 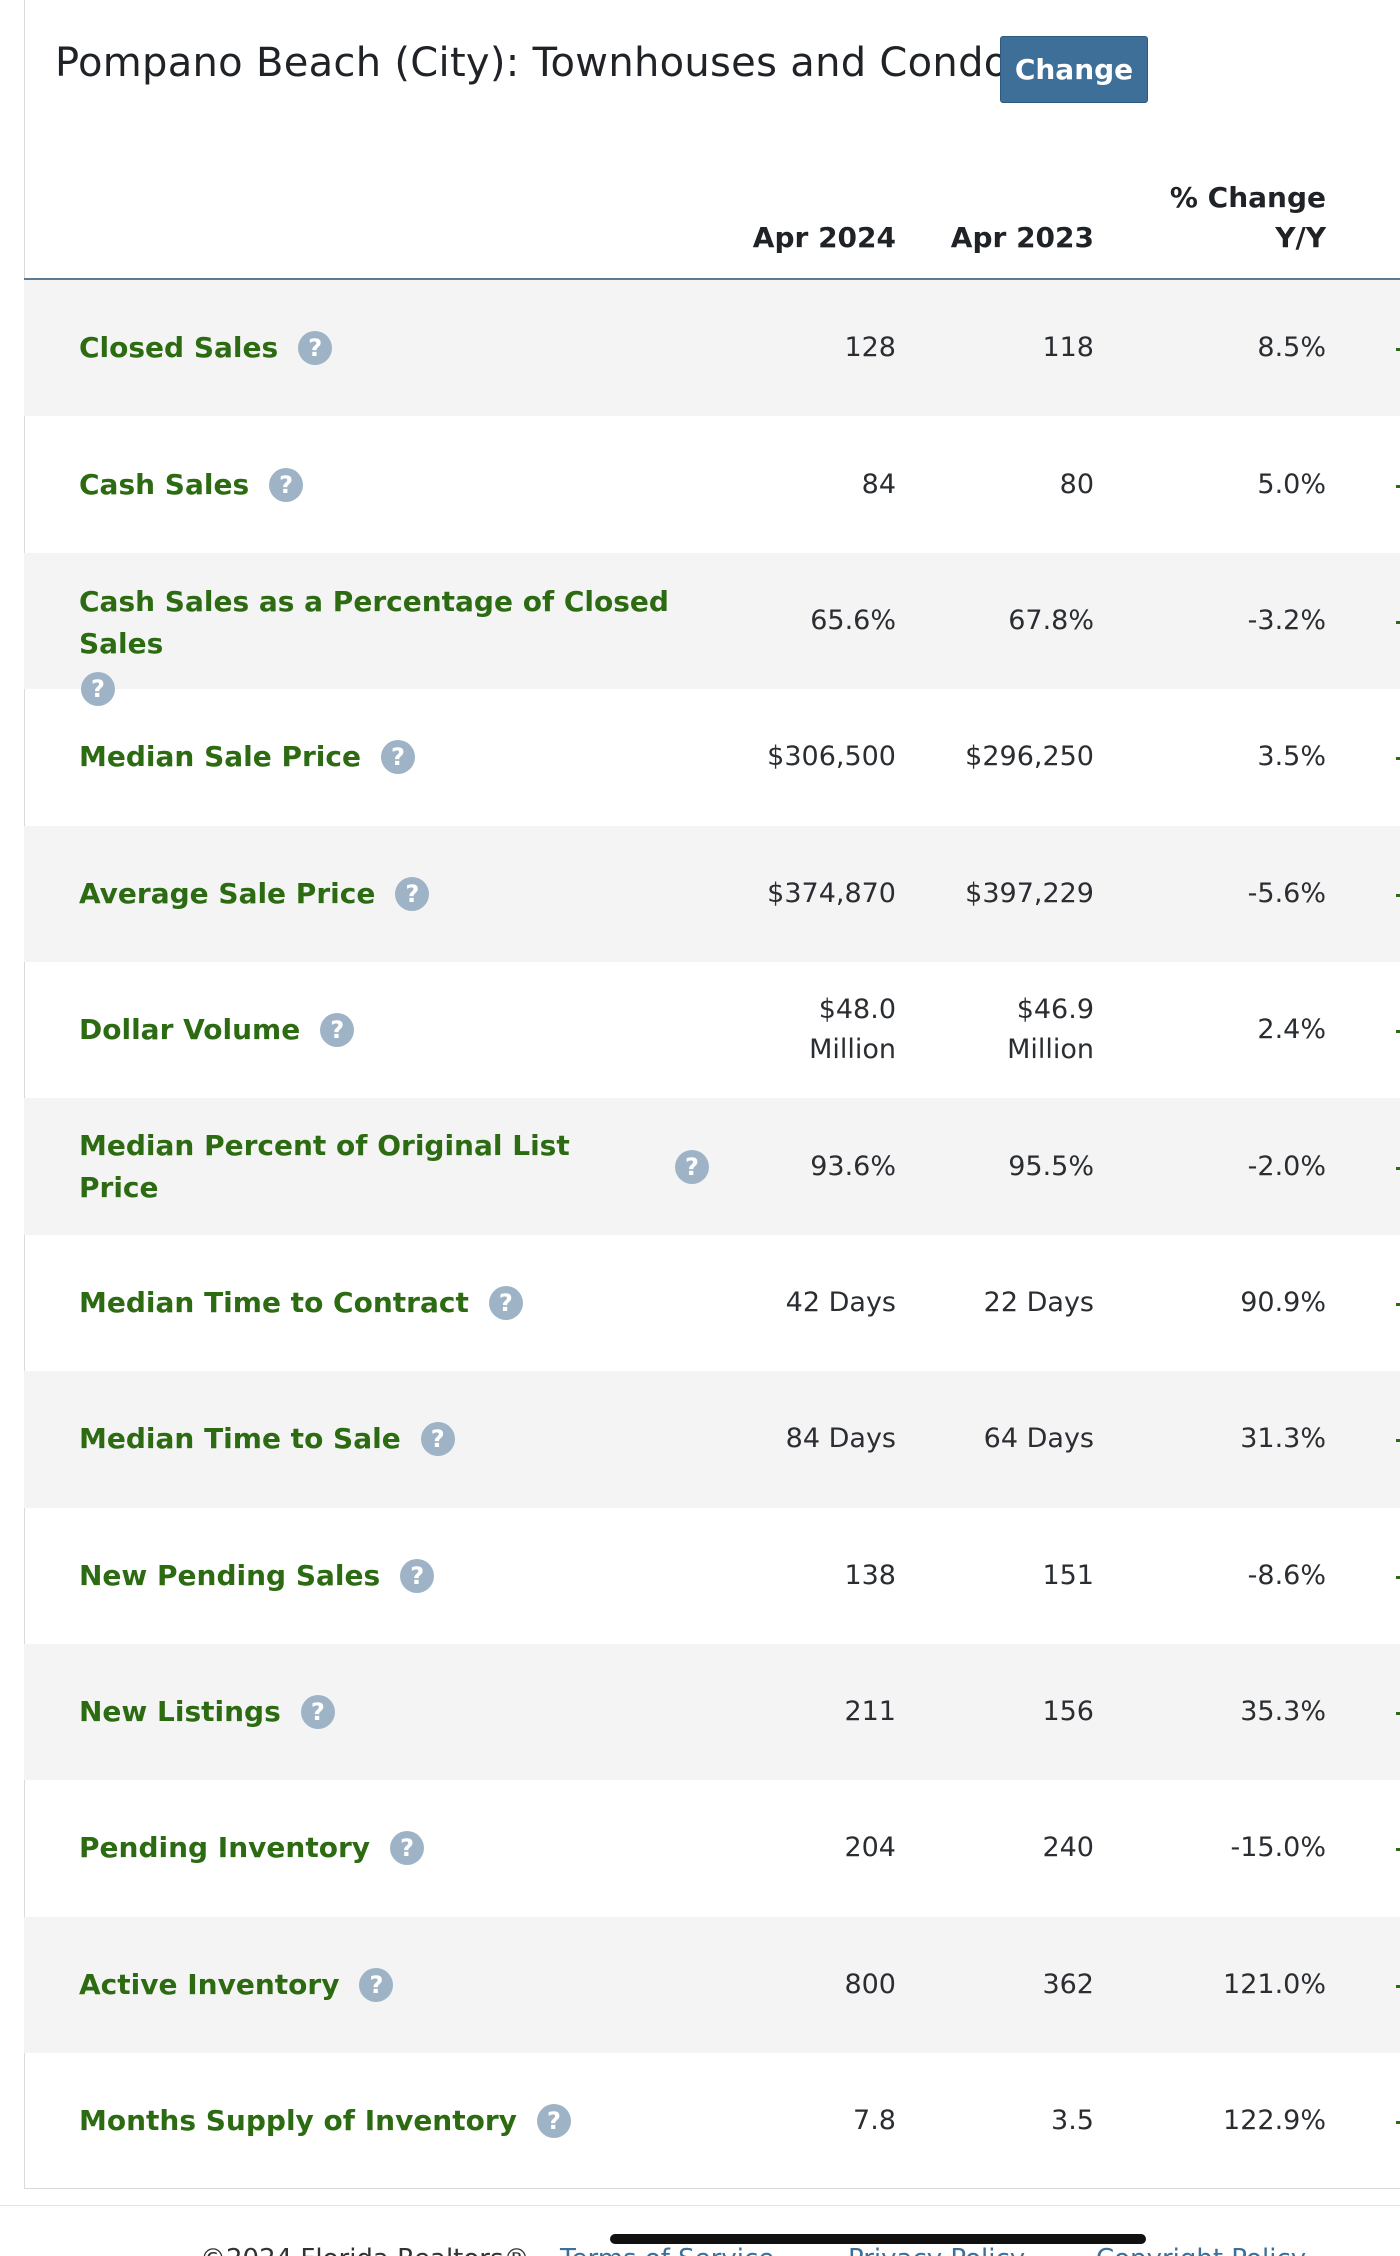 What do you see at coordinates (274, 1302) in the screenshot?
I see `metric-label: Median Time to Contract` at bounding box center [274, 1302].